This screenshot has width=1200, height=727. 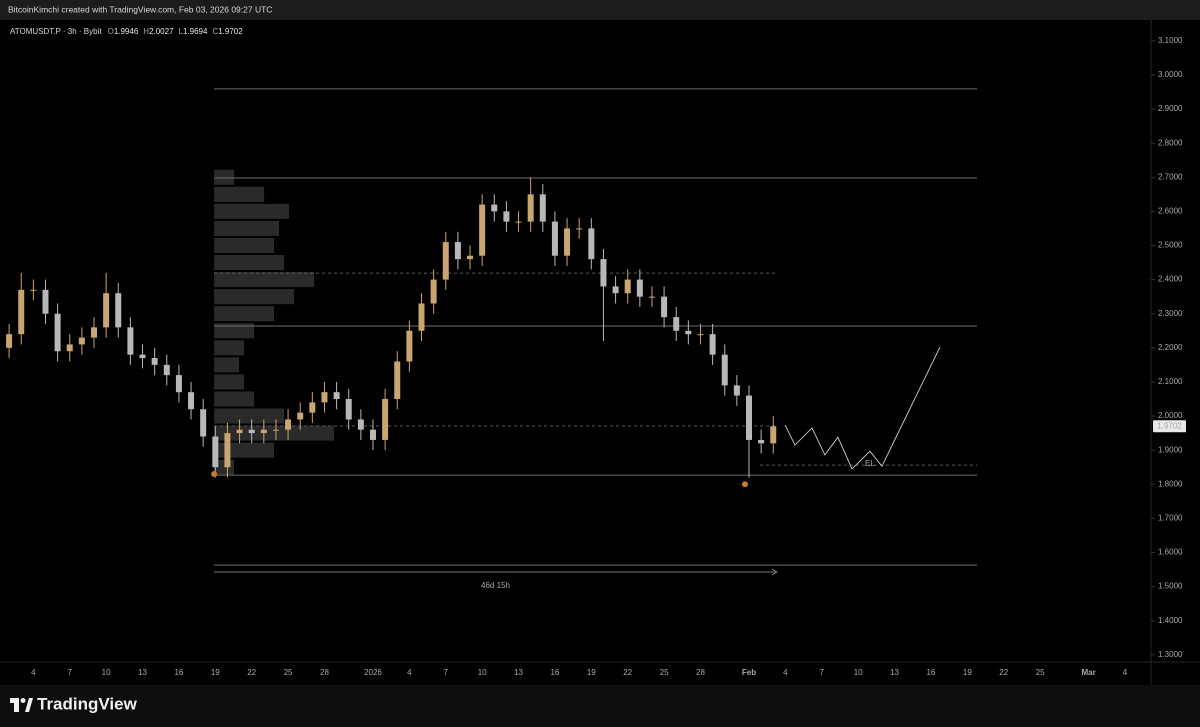 What do you see at coordinates (288, 672) in the screenshot?
I see `x-tick-label: 25` at bounding box center [288, 672].